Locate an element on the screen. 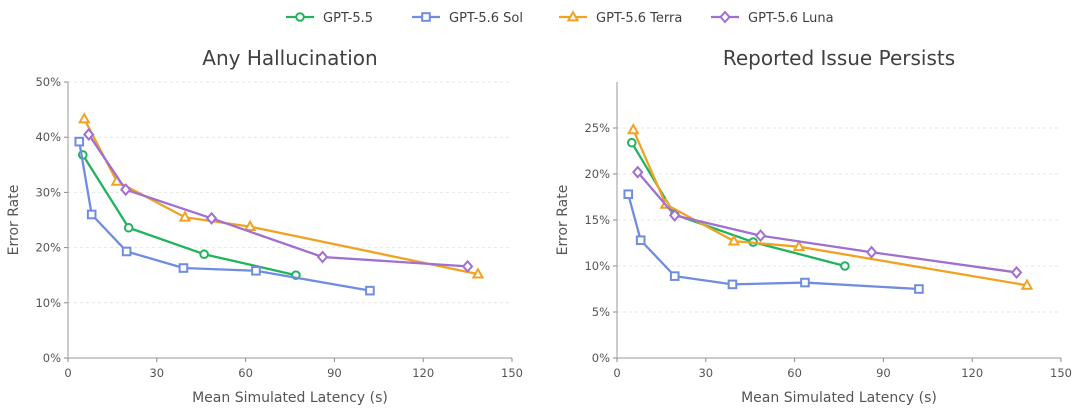 The image size is (1080, 413). y-tick-label: 5% is located at coordinates (601, 312).